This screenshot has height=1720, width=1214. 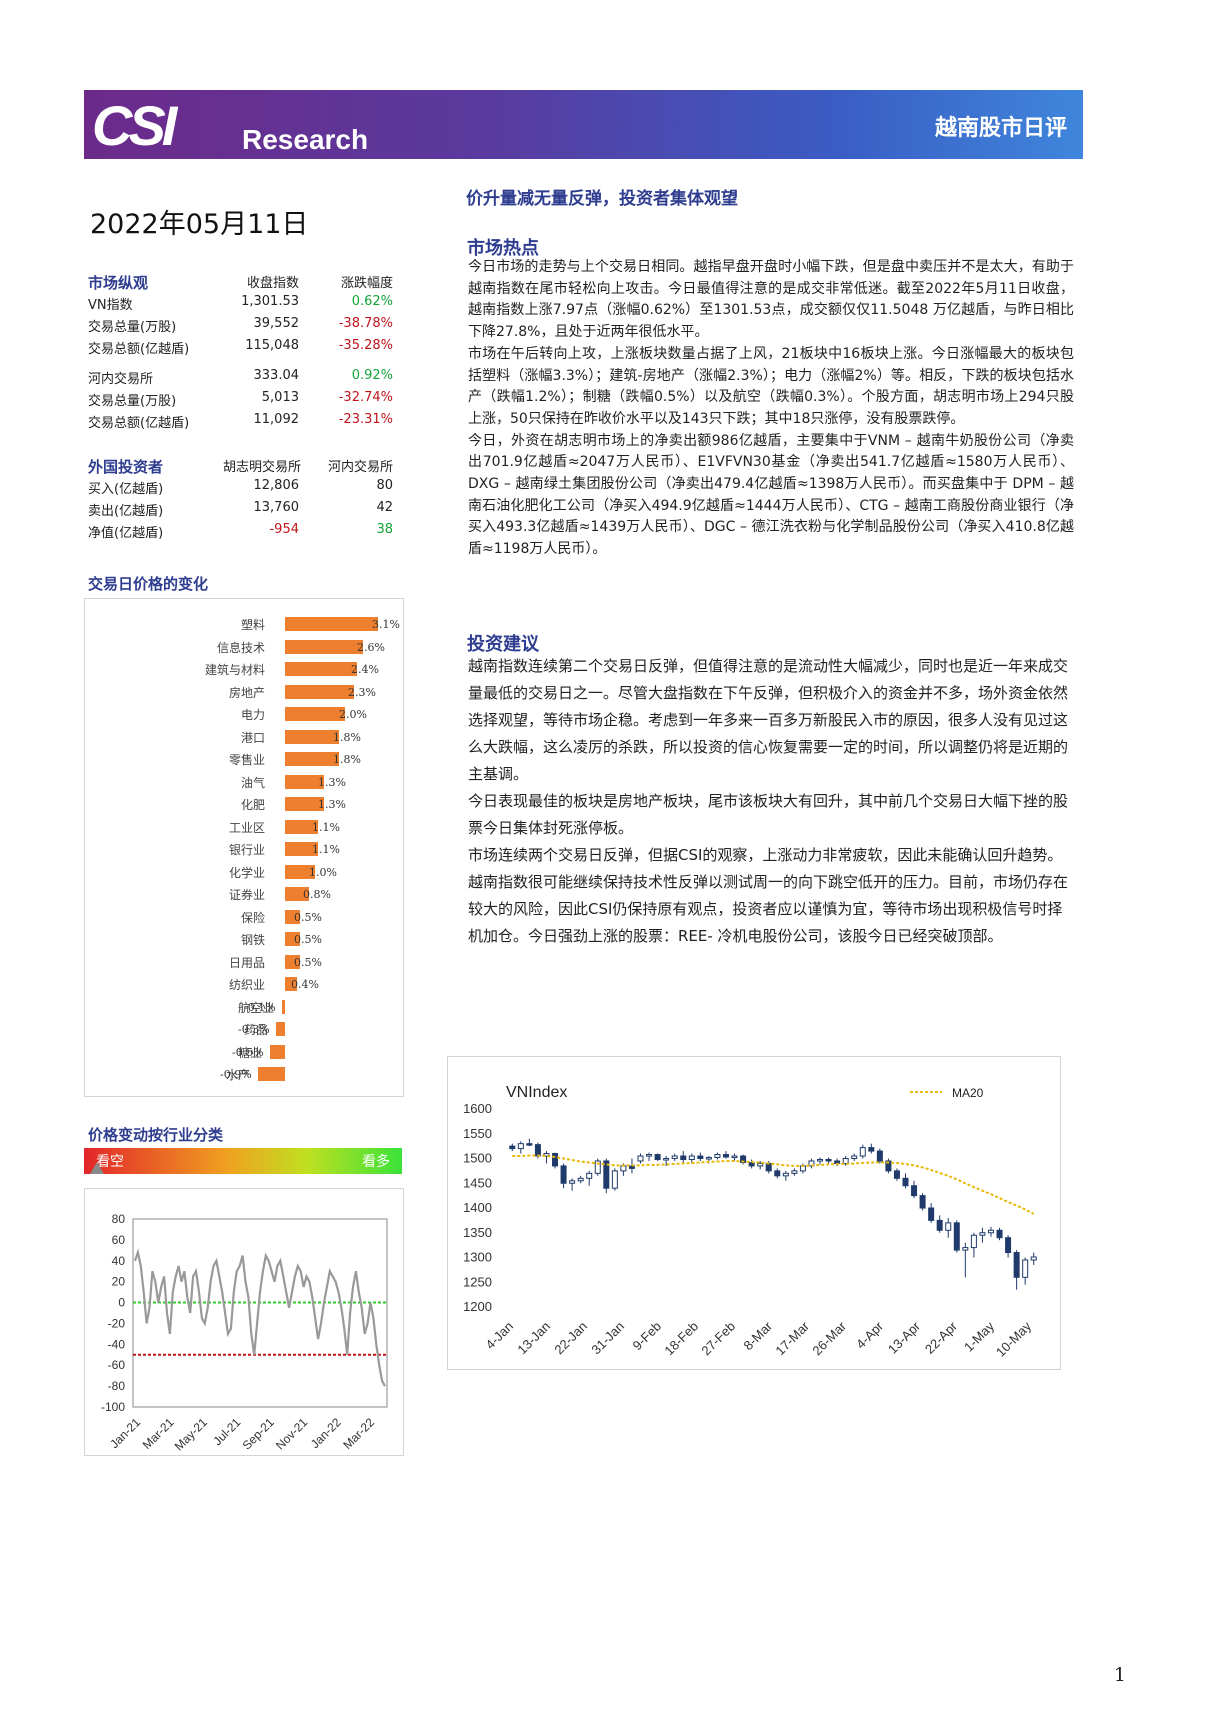 I want to click on y-tick-label: -100, so click(x=113, y=1407).